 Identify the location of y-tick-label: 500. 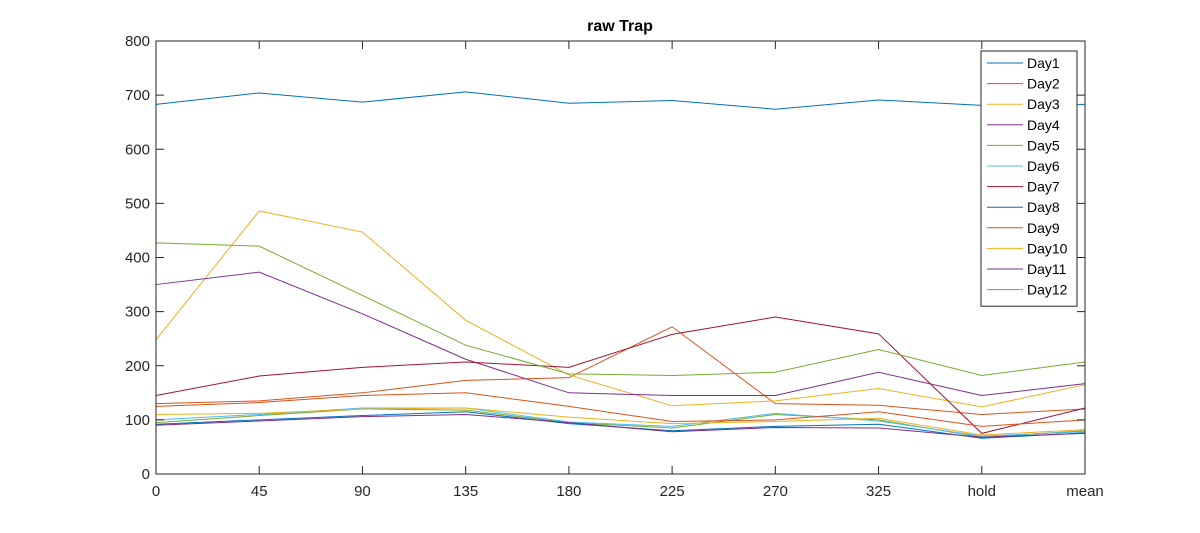
(137, 203).